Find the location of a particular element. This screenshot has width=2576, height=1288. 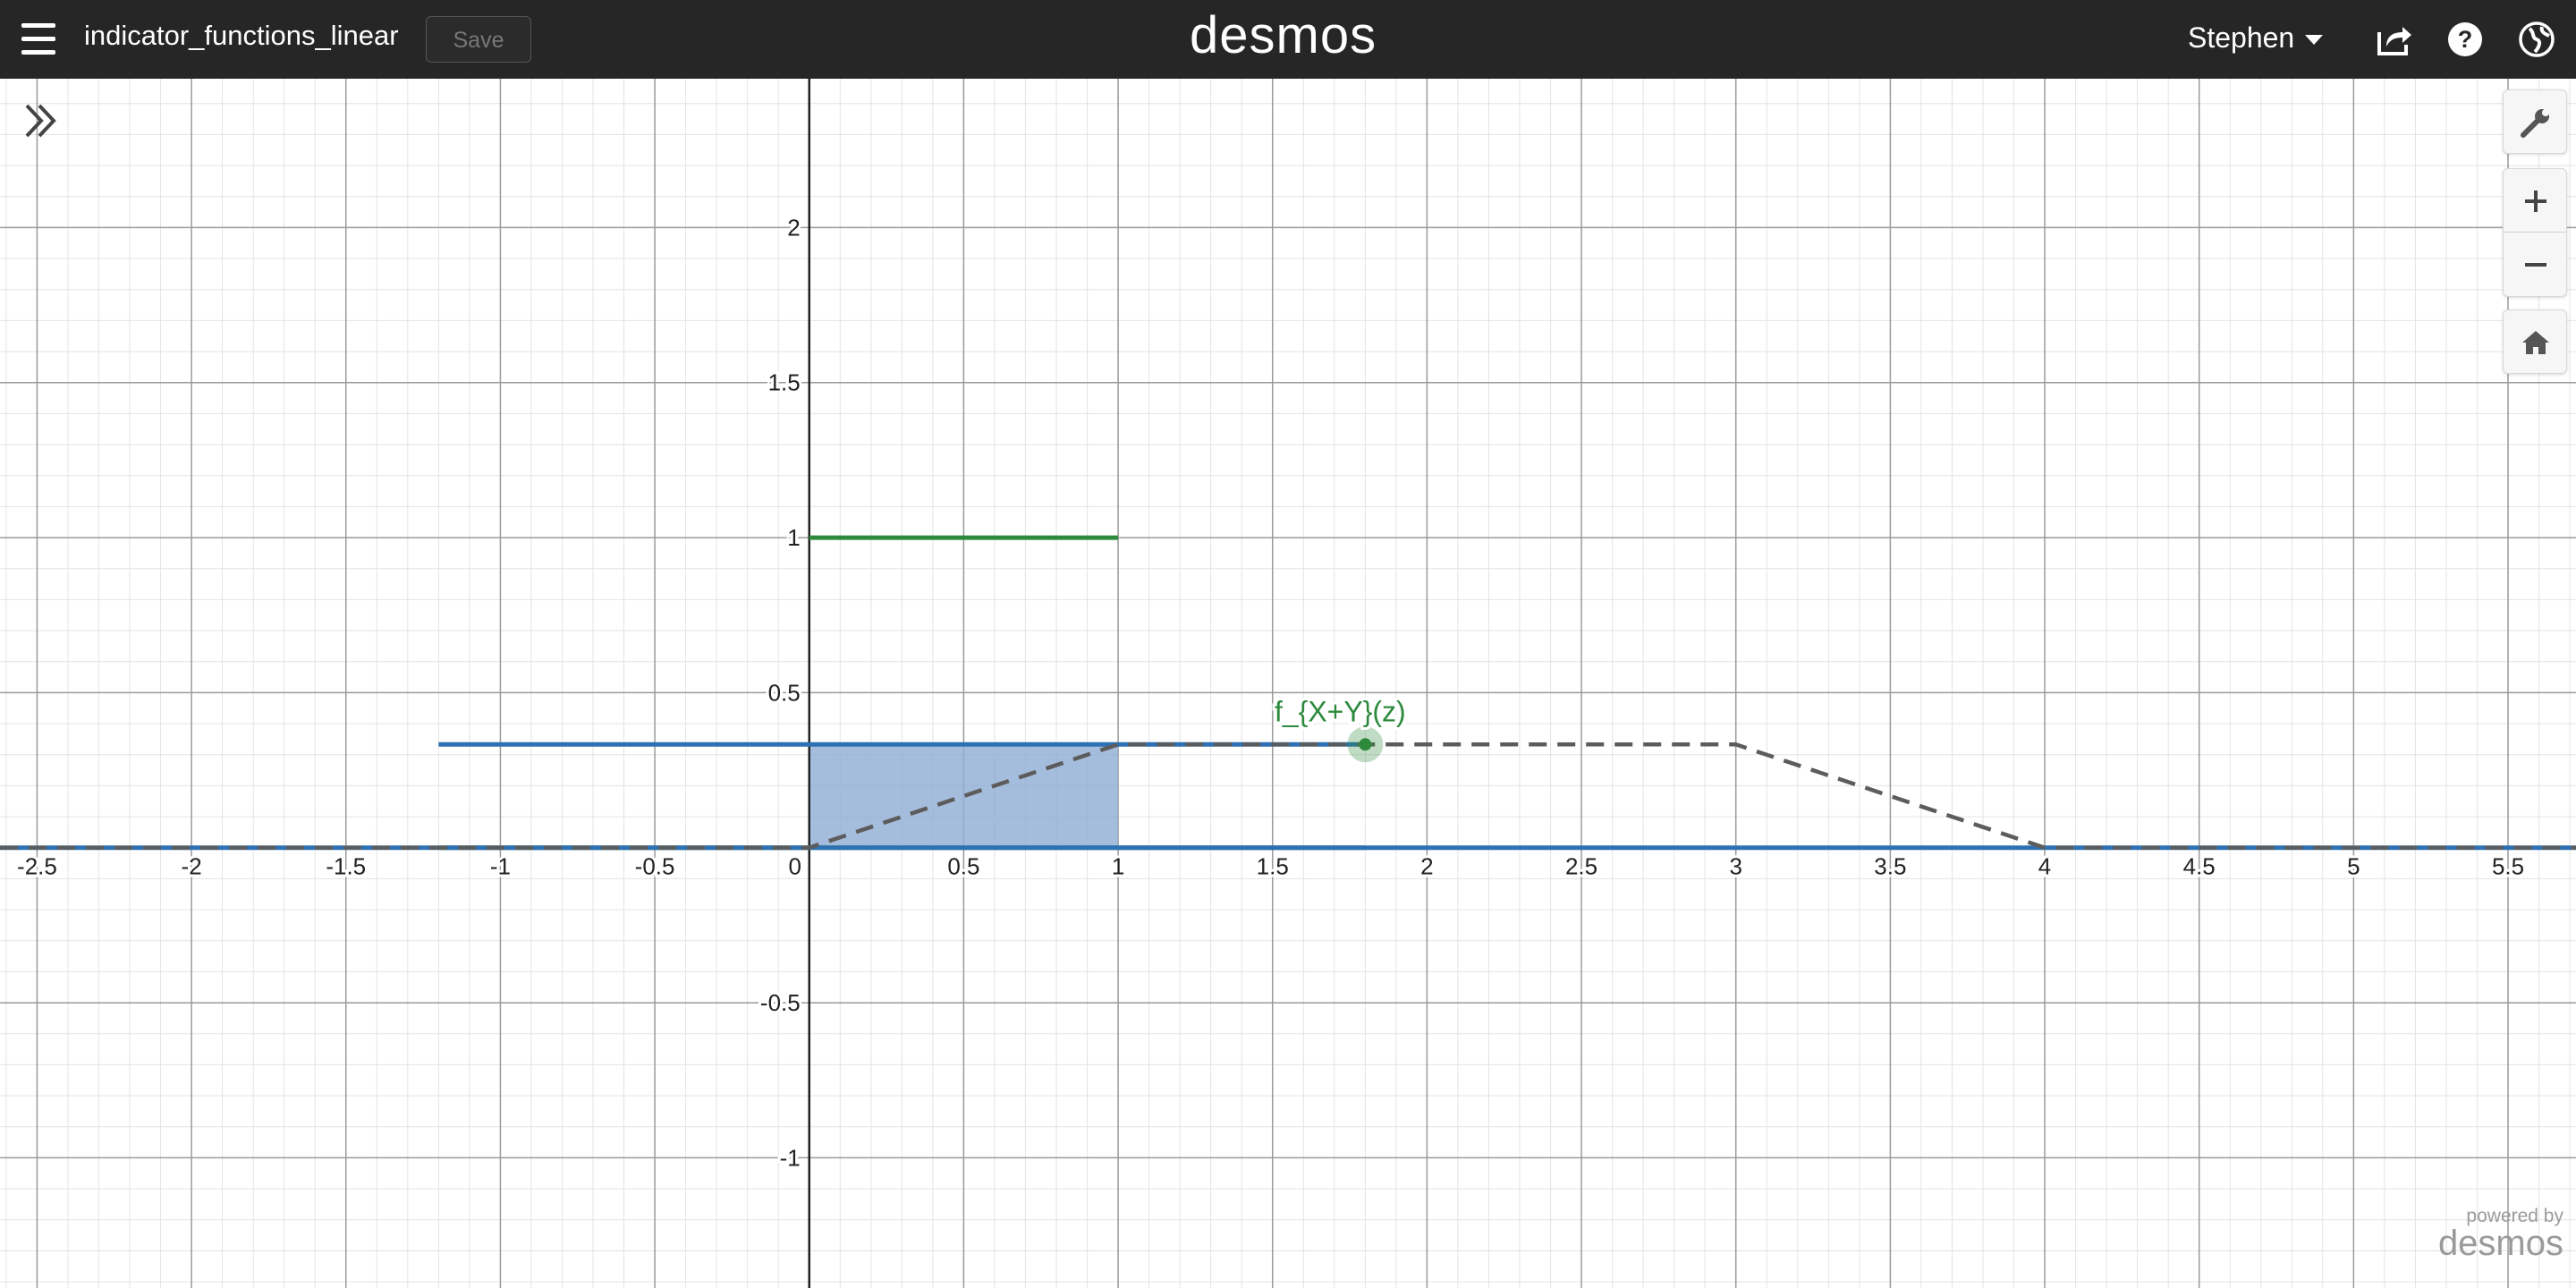

settings-wrench-icon is located at coordinates (2535, 121).